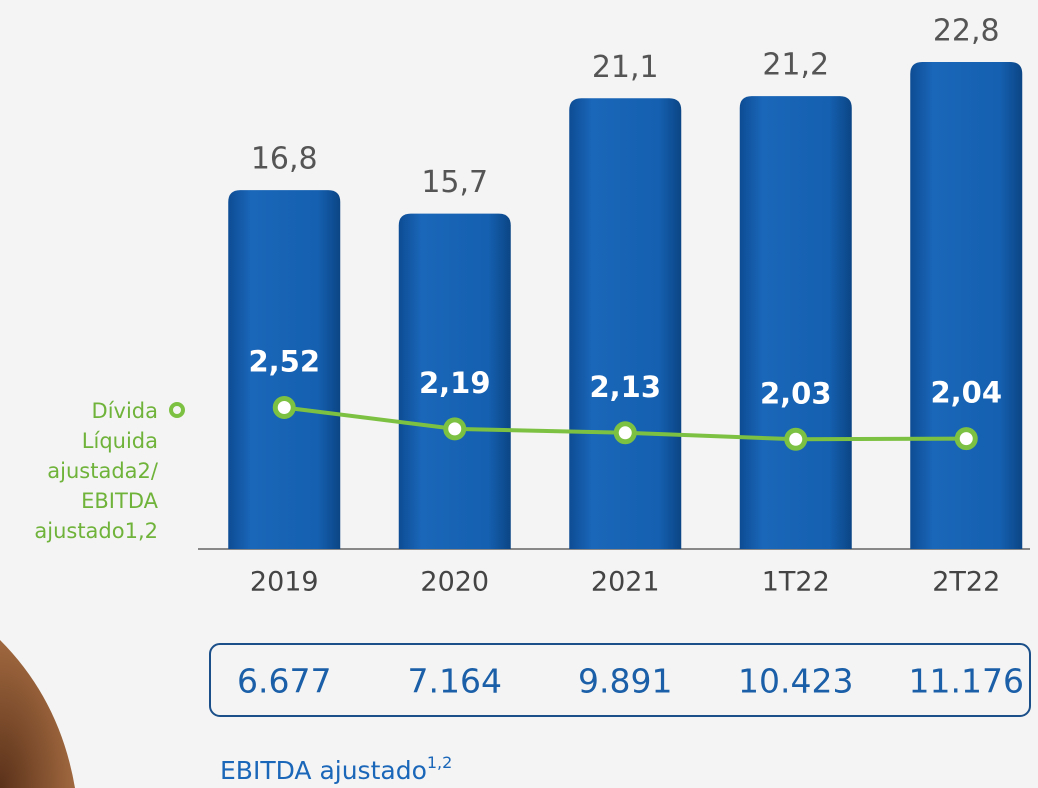 Image resolution: width=1038 pixels, height=788 pixels. Describe the element at coordinates (795, 65) in the screenshot. I see `bar-value-label: 21,2` at that location.